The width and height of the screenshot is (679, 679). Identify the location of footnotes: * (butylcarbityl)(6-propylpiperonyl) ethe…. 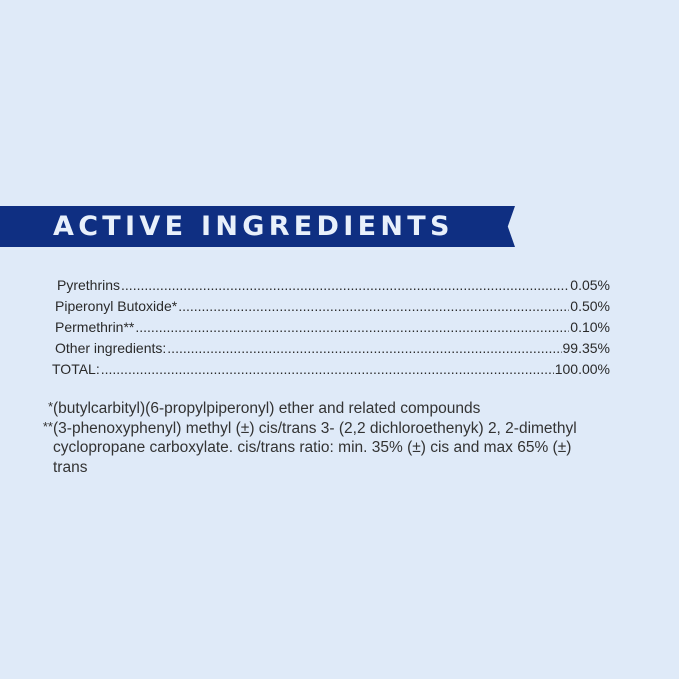
(316, 438).